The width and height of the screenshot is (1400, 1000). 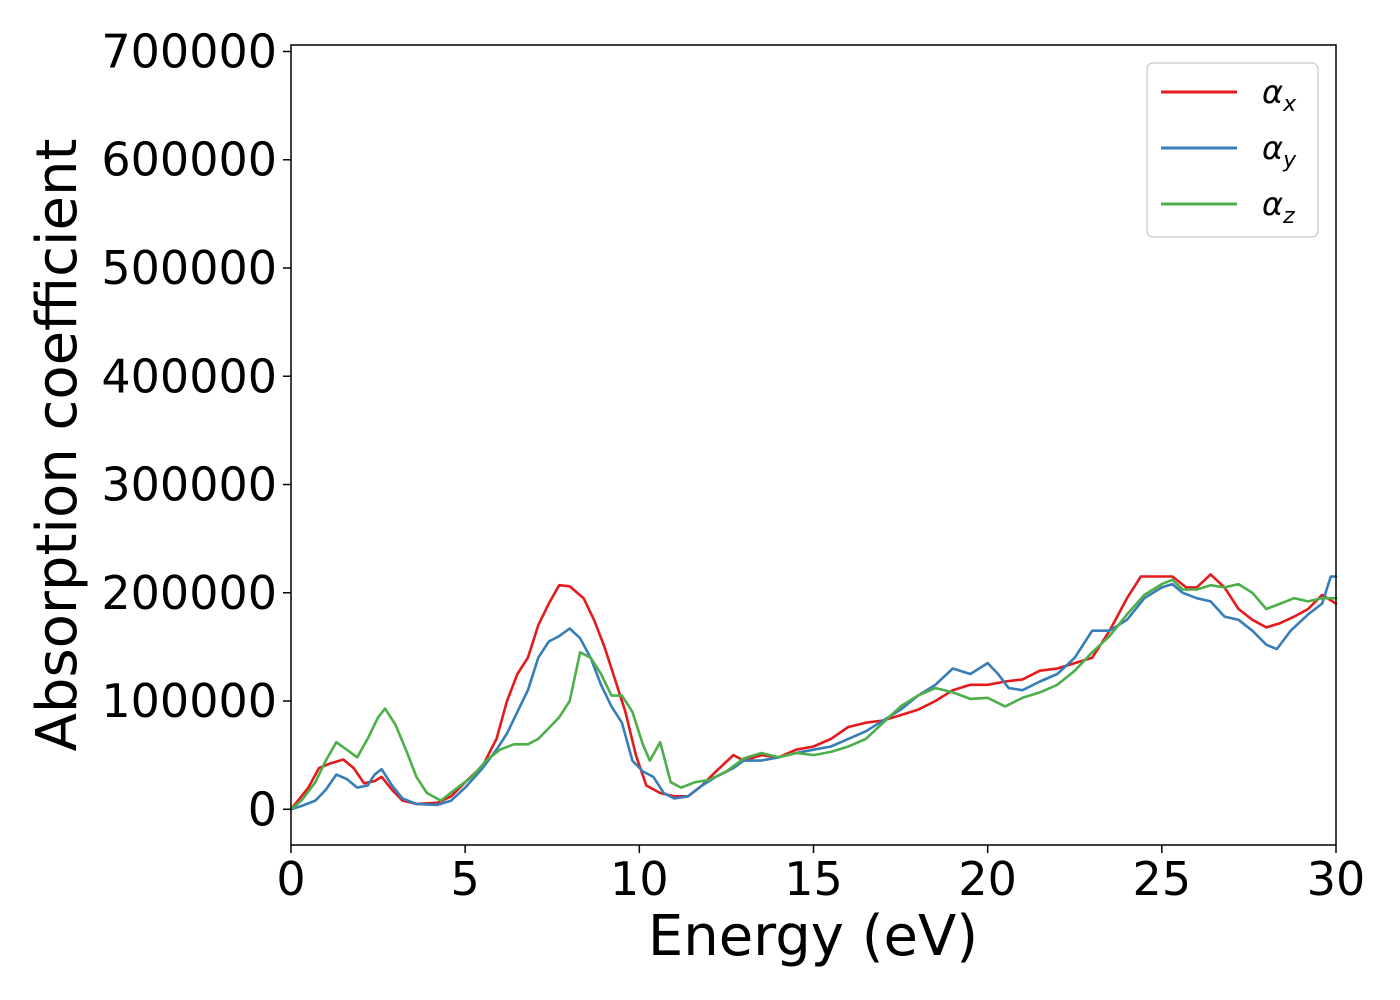 What do you see at coordinates (189, 485) in the screenshot?
I see `y-tick-label: 300000` at bounding box center [189, 485].